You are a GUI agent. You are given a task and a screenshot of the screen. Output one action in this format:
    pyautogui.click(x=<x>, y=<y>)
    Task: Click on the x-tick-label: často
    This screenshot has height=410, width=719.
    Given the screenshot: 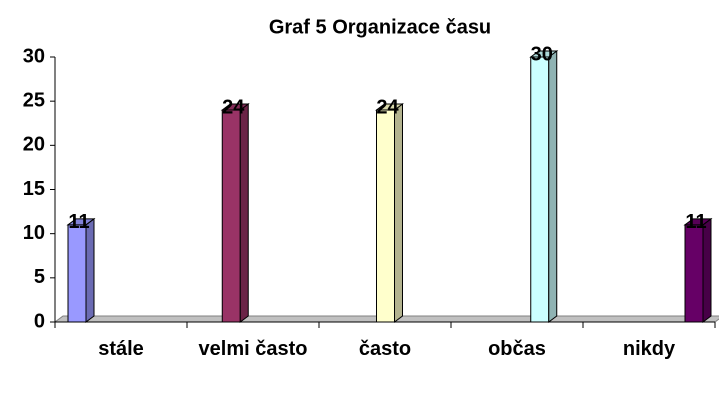 What is the action you would take?
    pyautogui.click(x=385, y=349)
    